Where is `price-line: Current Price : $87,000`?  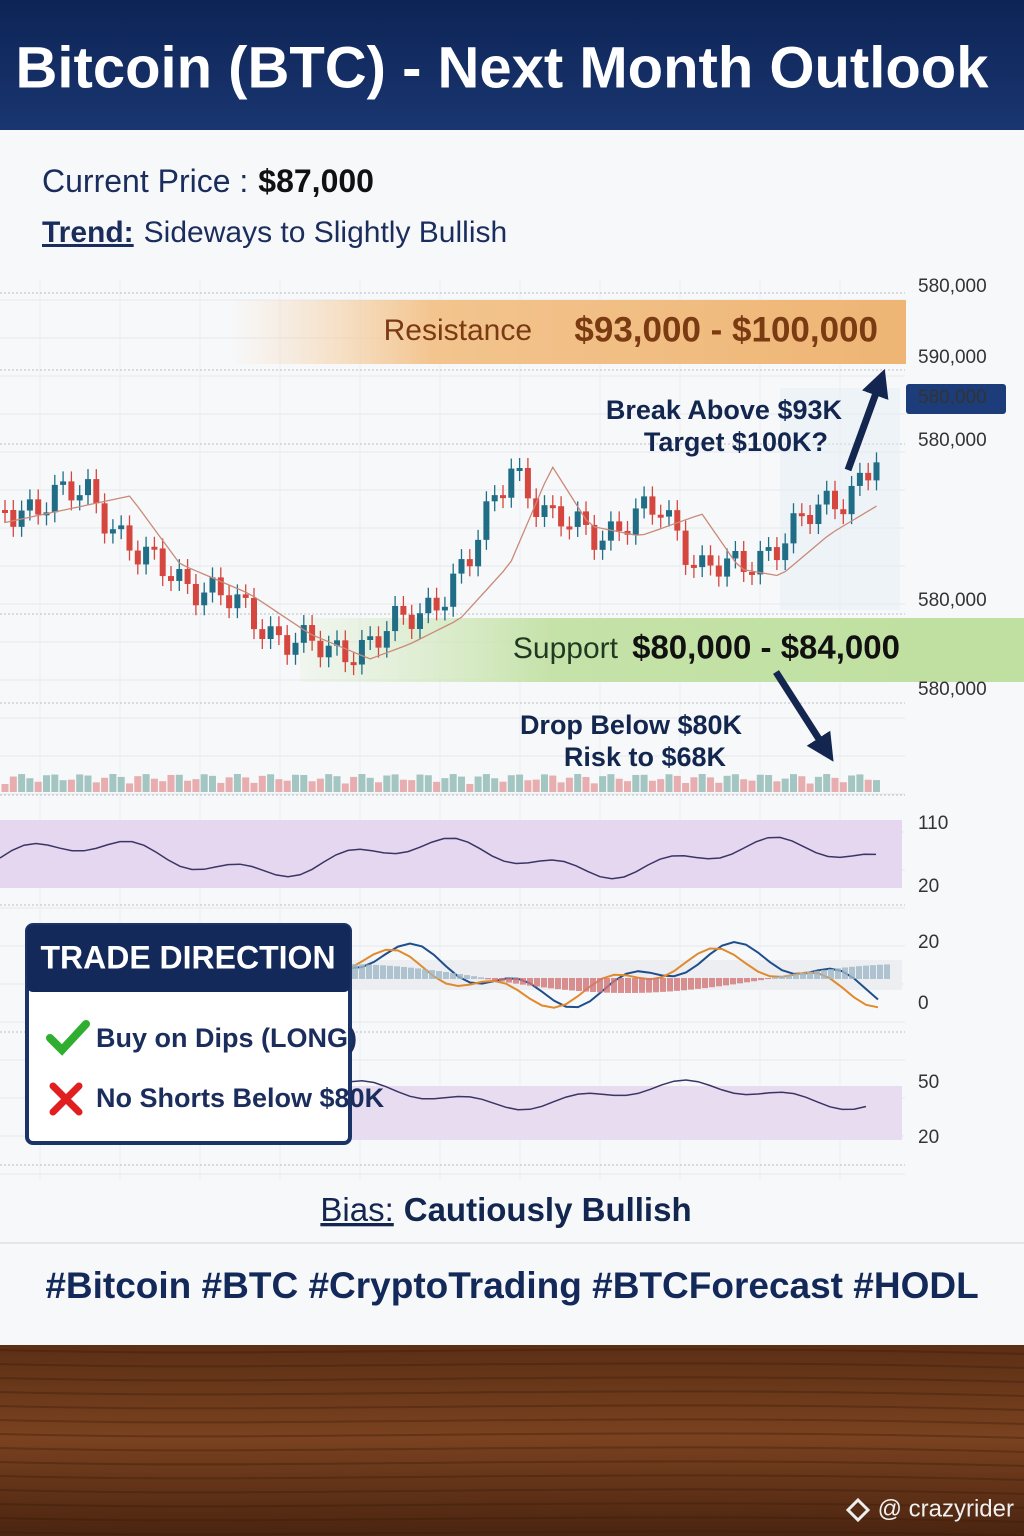
price-line: Current Price : $87,000 is located at coordinates (208, 181).